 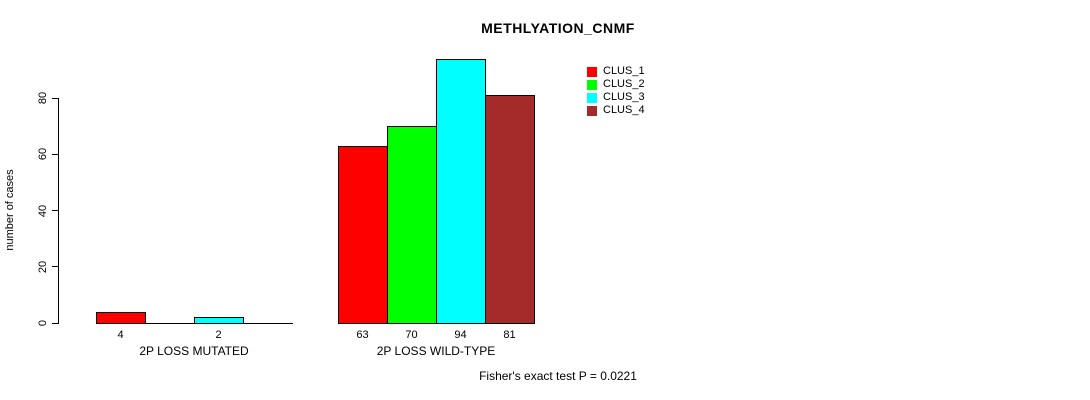 I want to click on bar-value-label: 81, so click(x=509, y=335).